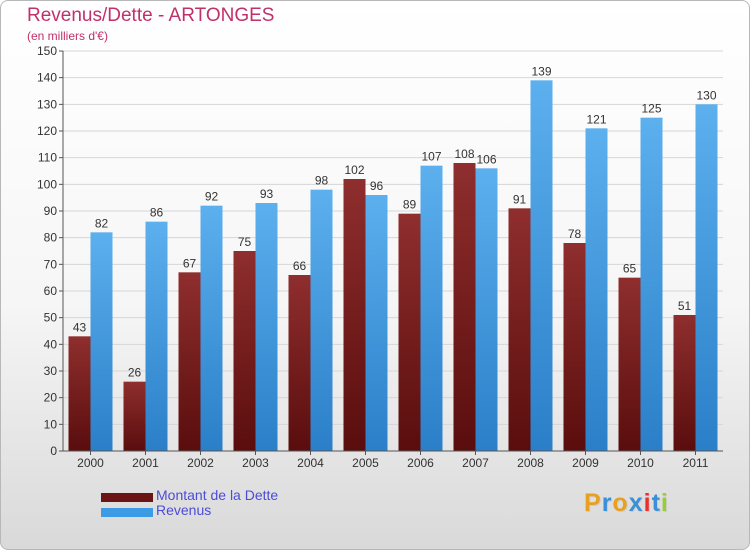 The width and height of the screenshot is (750, 550). Describe the element at coordinates (127, 512) in the screenshot. I see `legend-swatch-revenus` at that location.